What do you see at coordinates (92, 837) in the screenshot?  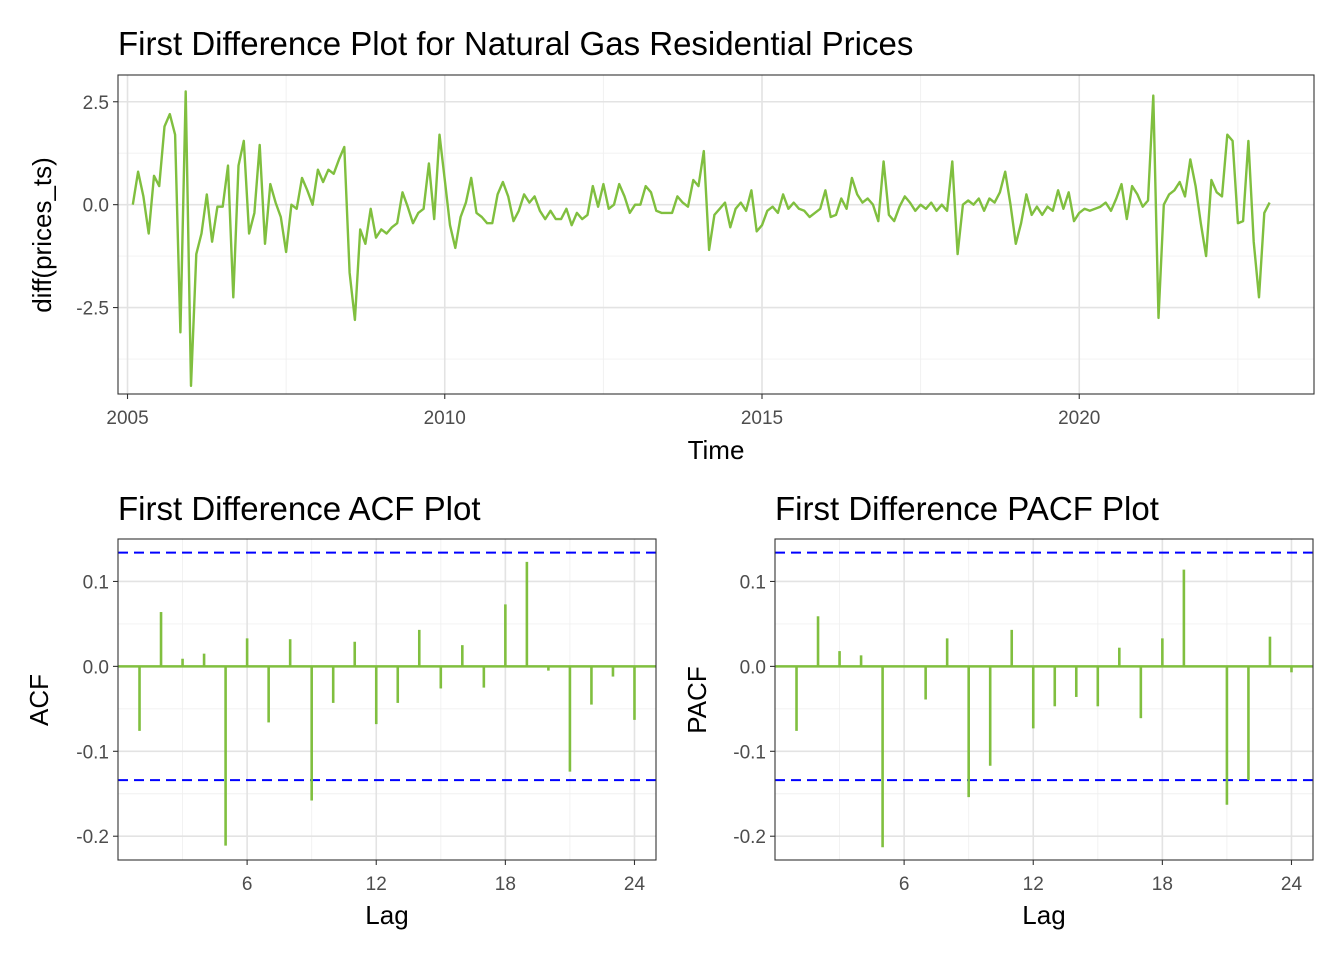 I see `acf-y-tick-label: -0.2` at bounding box center [92, 837].